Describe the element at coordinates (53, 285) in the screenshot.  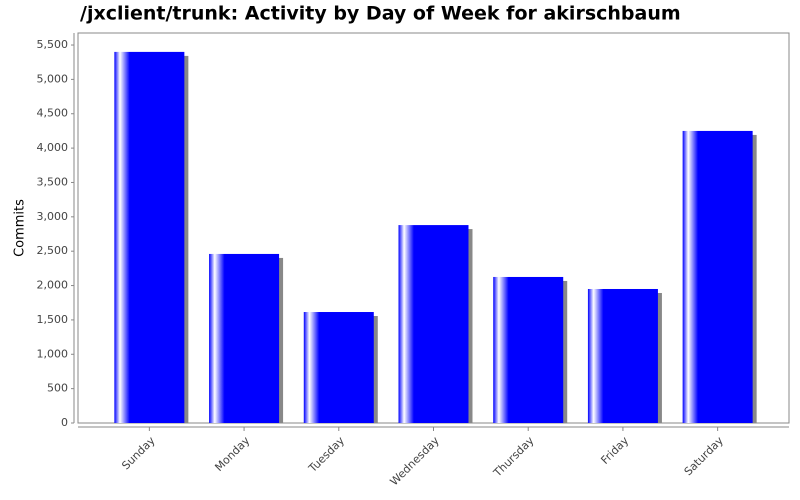
I see `y-tick-label: 2,000` at that location.